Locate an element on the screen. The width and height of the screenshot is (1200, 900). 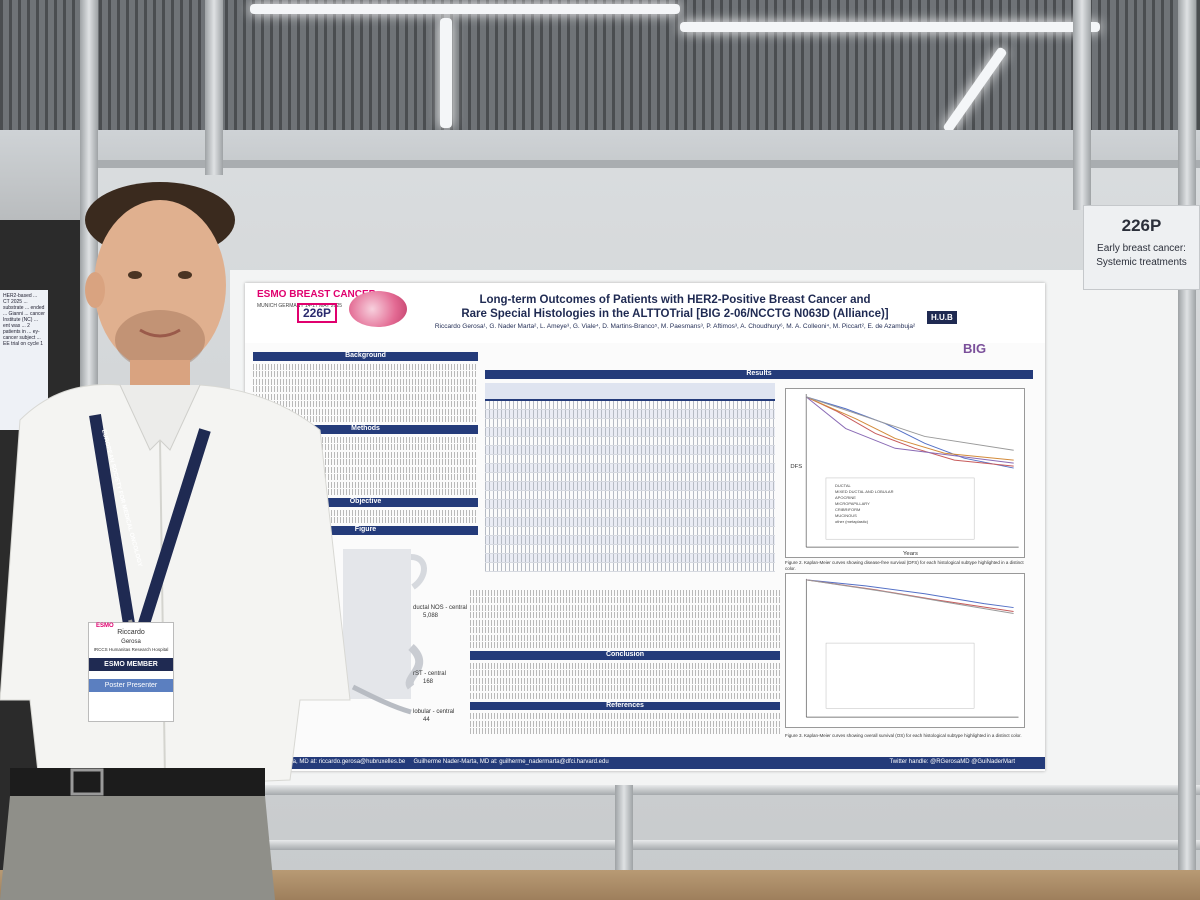
presenter-trousers is located at coordinates (137, 848).